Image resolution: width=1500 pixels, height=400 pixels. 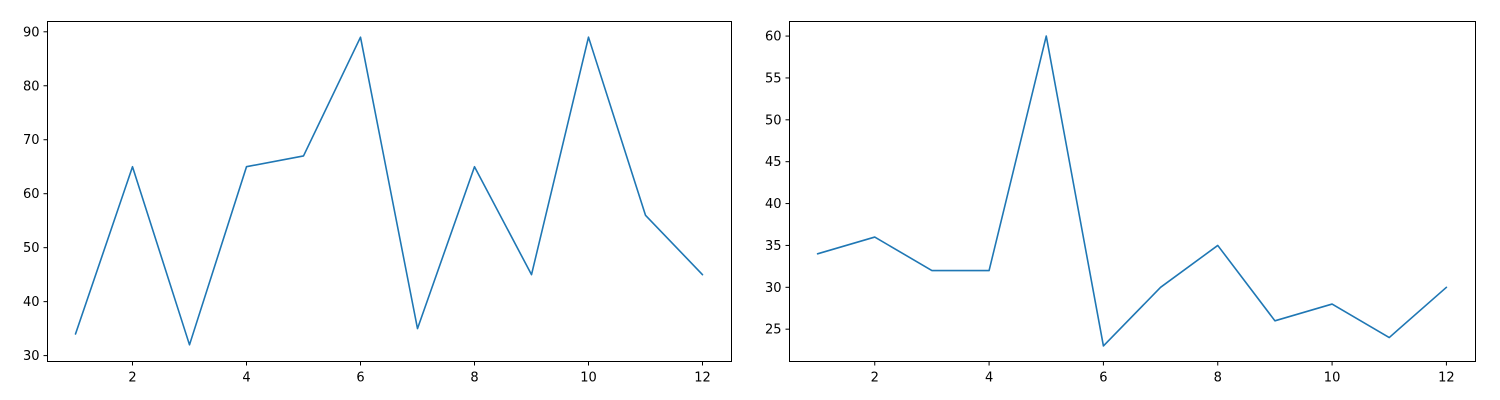 I want to click on left-y-tick-label-70: 70, so click(x=31, y=140).